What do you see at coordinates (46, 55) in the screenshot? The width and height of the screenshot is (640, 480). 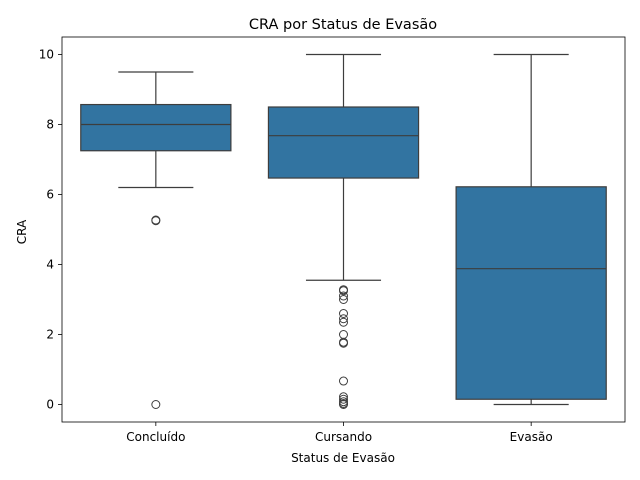 I see `y-tick-label: 10` at bounding box center [46, 55].